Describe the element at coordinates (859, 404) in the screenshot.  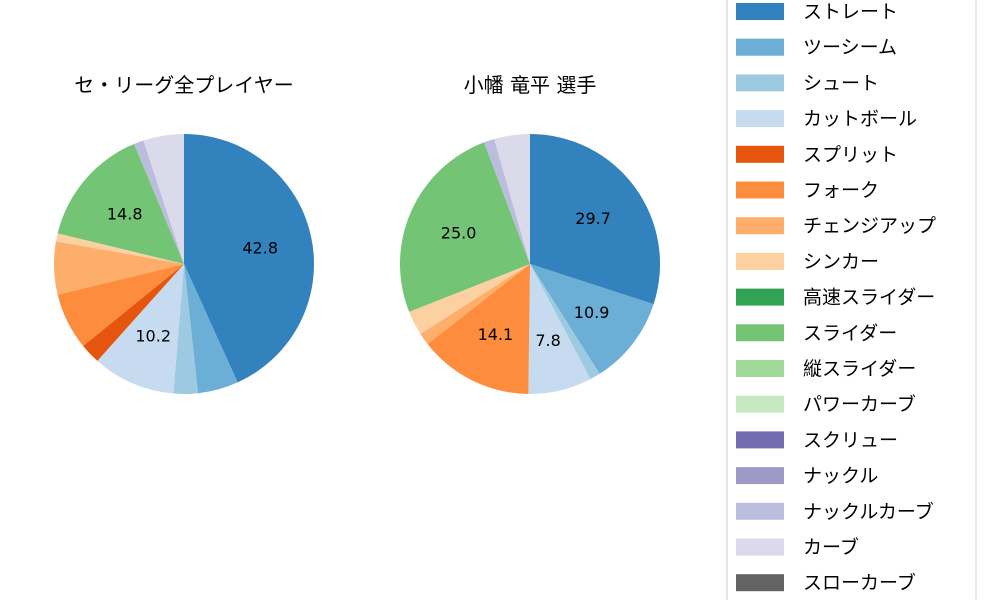
I see `legend-label: パワーカーブ` at that location.